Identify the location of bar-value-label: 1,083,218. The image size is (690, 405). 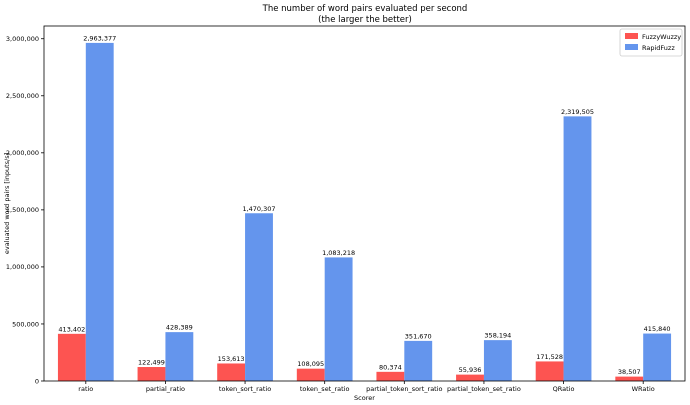
(338, 253).